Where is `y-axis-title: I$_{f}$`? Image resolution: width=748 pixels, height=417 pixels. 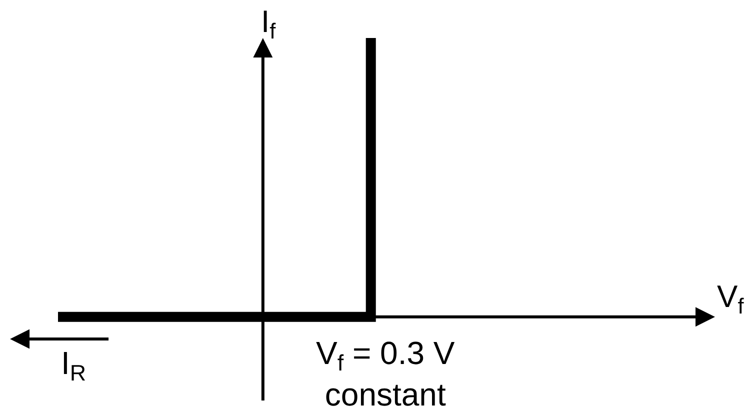
y-axis-title: I$_{f}$ is located at coordinates (269, 24).